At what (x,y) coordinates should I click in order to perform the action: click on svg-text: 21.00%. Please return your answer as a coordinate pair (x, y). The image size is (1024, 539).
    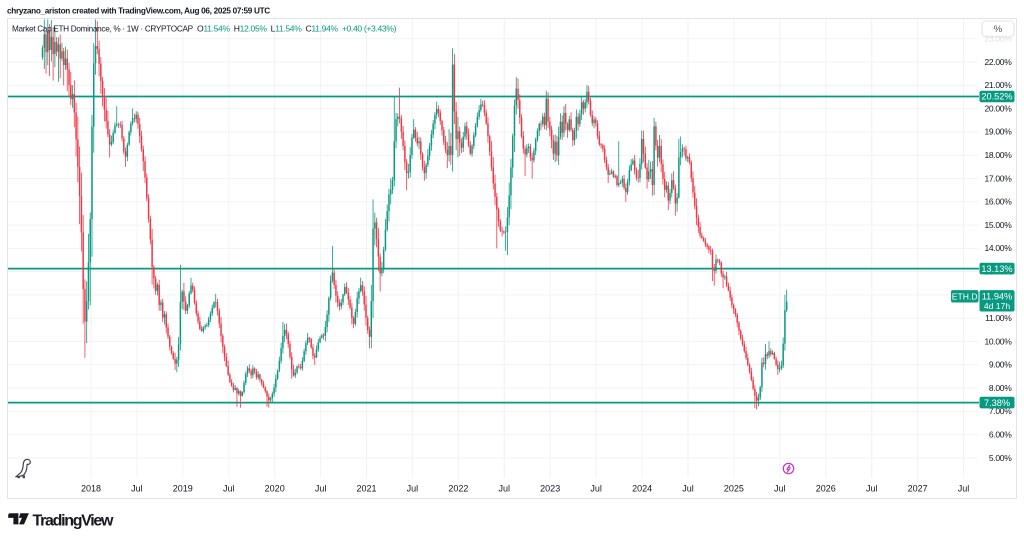
    Looking at the image, I should click on (998, 85).